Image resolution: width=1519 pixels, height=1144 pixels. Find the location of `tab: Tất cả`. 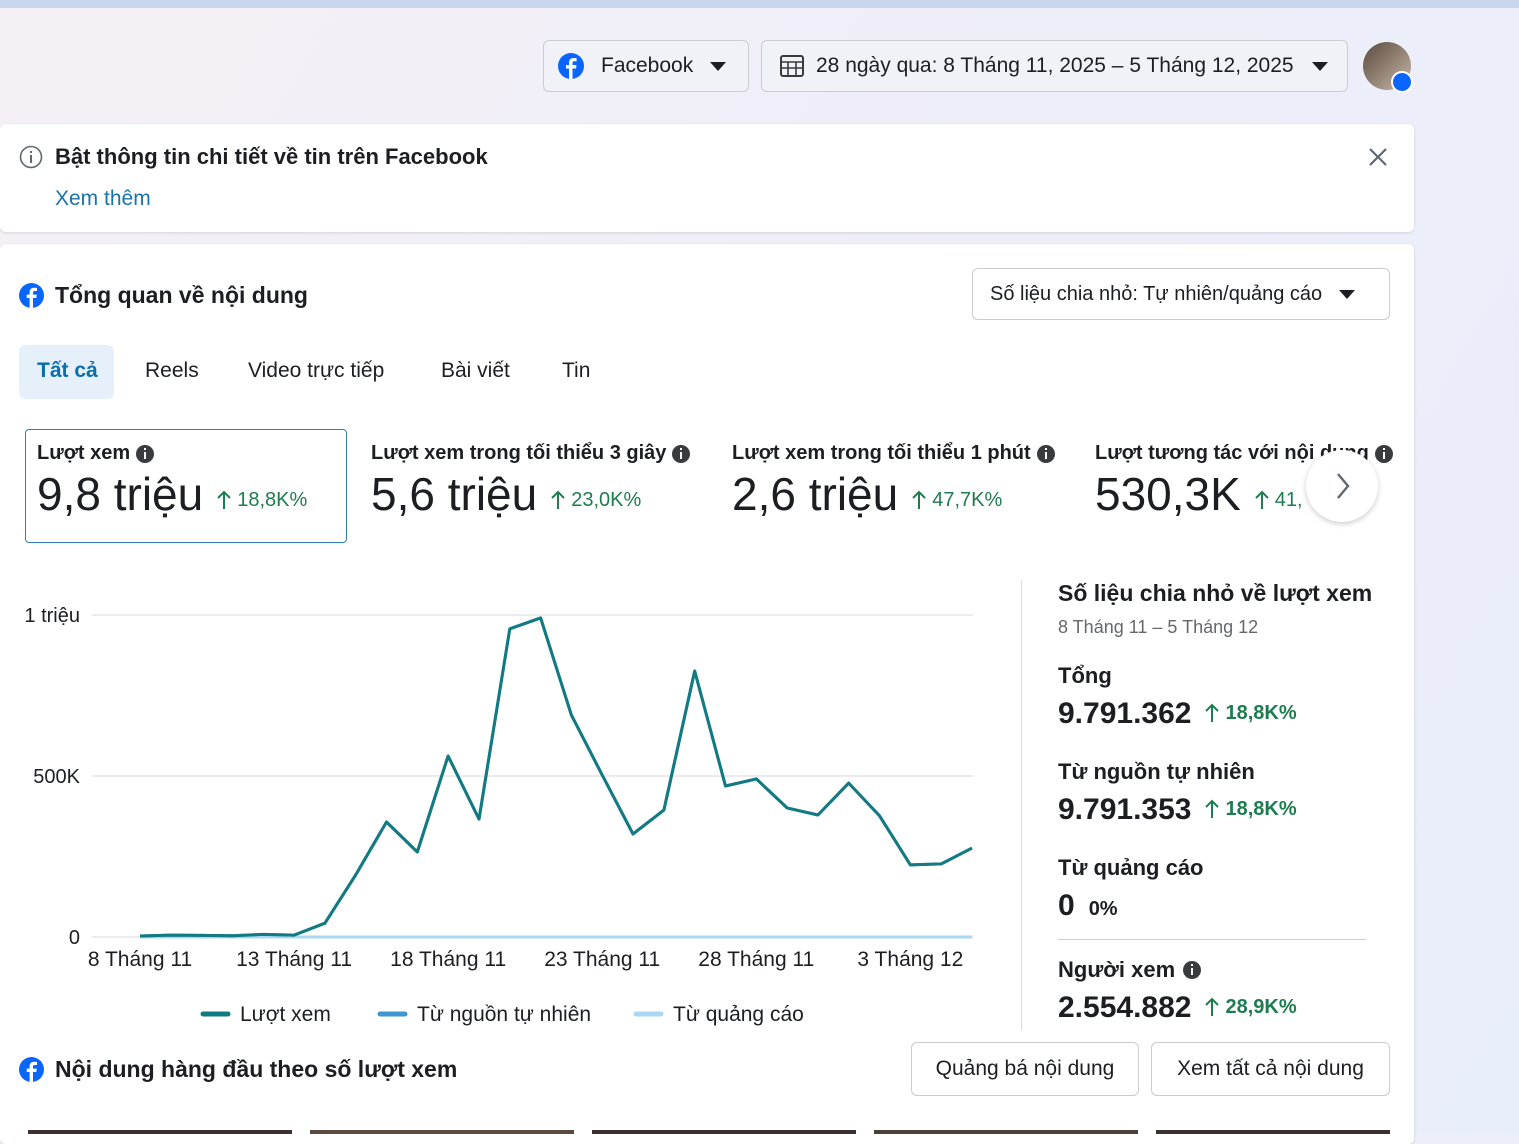

tab: Tất cả is located at coordinates (67, 371).